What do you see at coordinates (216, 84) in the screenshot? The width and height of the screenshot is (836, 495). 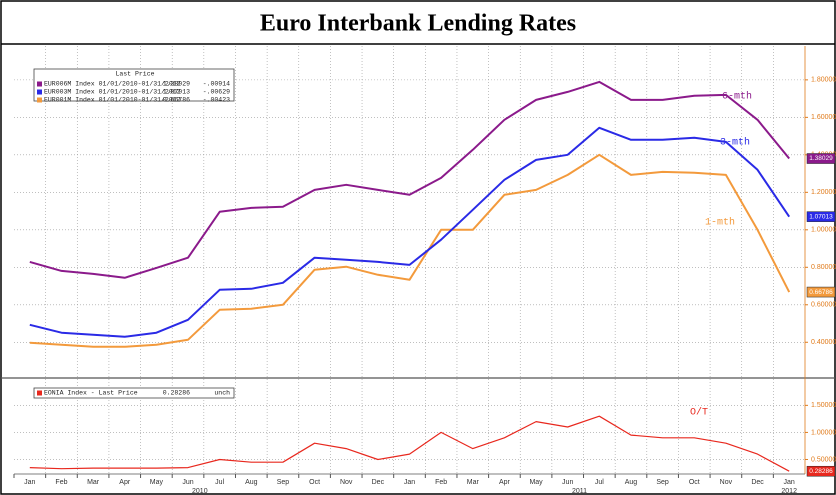 I see `legend-change: -.00914` at bounding box center [216, 84].